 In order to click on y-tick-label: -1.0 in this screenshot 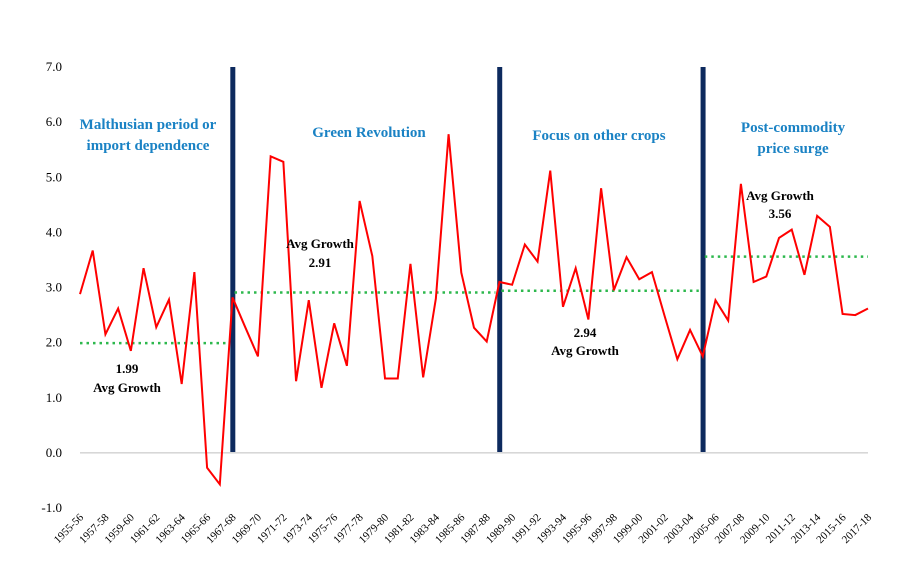, I will do `click(51, 507)`.